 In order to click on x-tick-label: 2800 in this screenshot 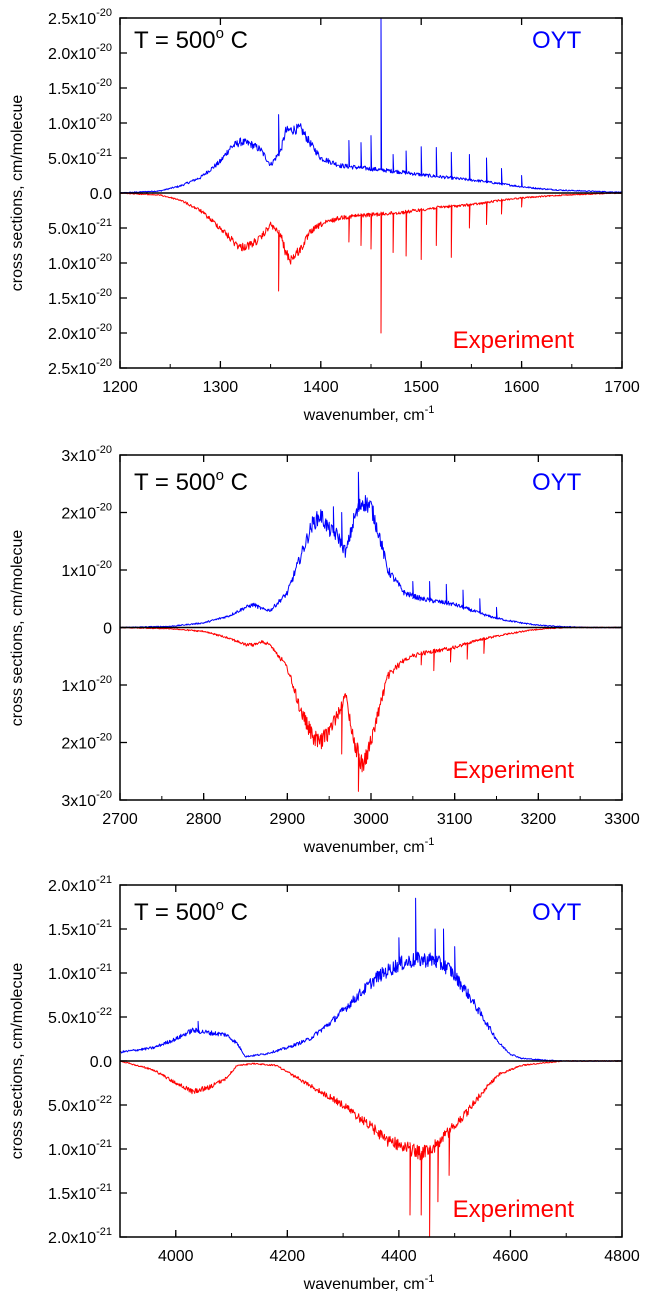, I will do `click(204, 819)`.